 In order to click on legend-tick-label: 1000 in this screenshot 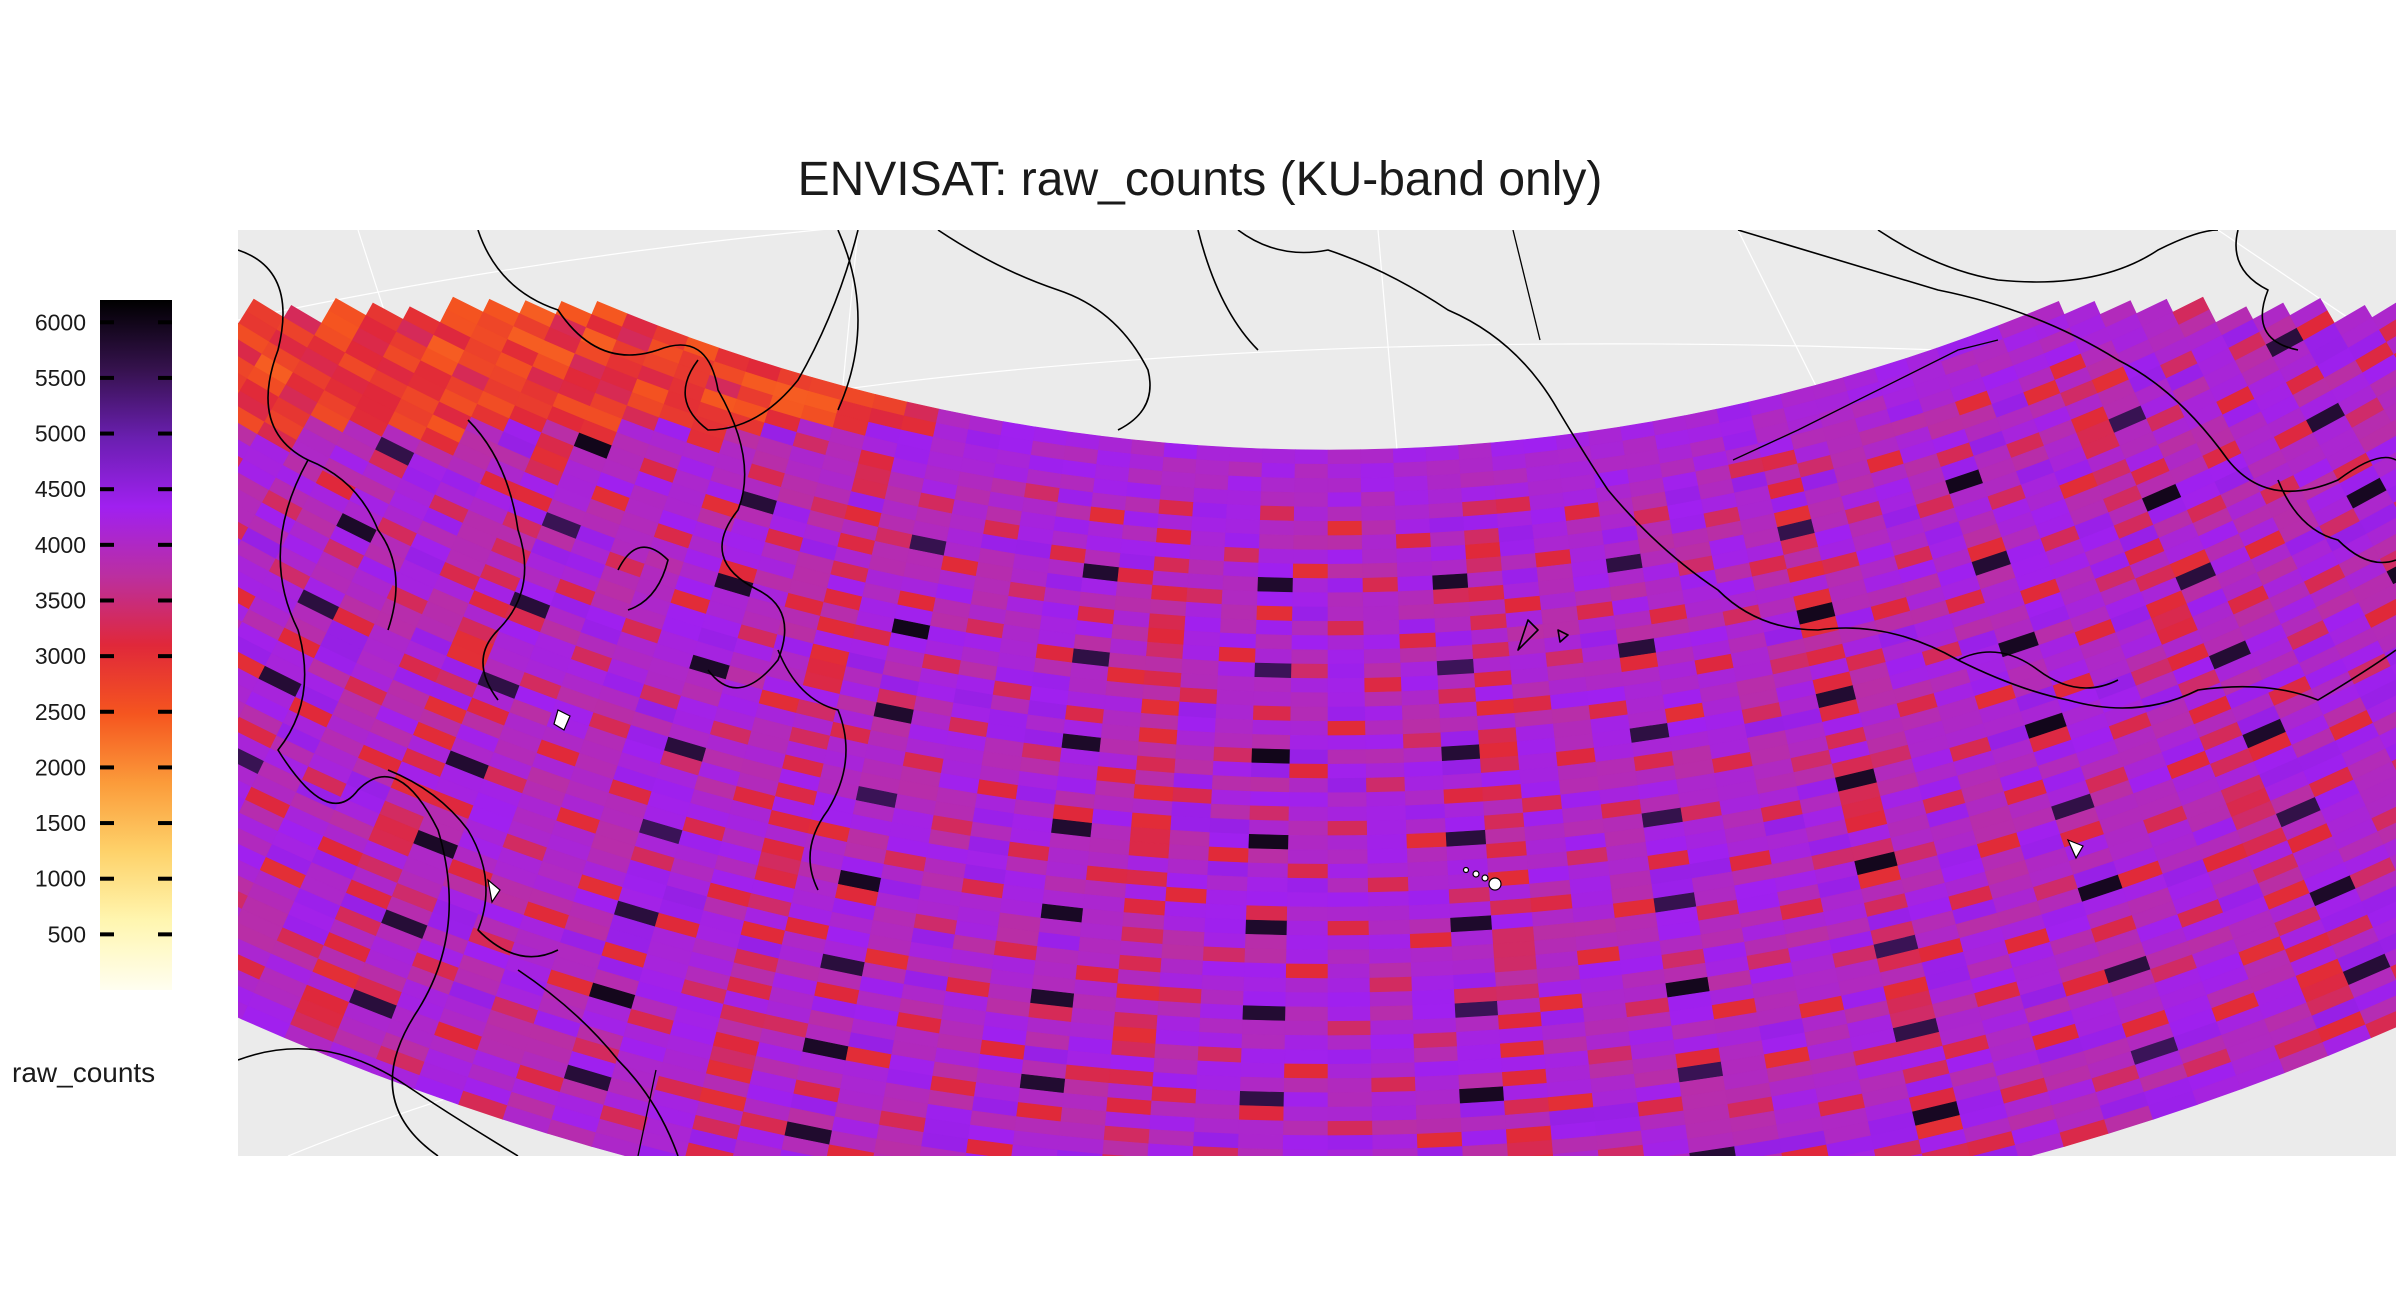, I will do `click(60, 879)`.